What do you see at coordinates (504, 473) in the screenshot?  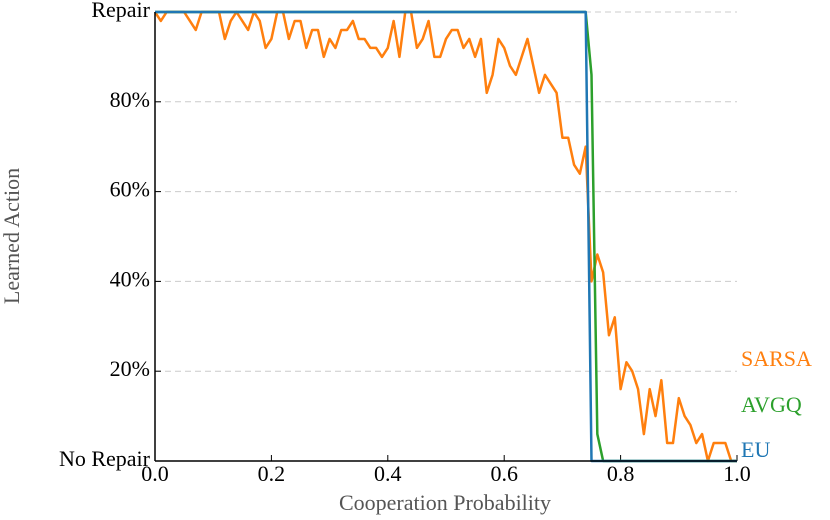 I see `x-tick-label: 0.6` at bounding box center [504, 473].